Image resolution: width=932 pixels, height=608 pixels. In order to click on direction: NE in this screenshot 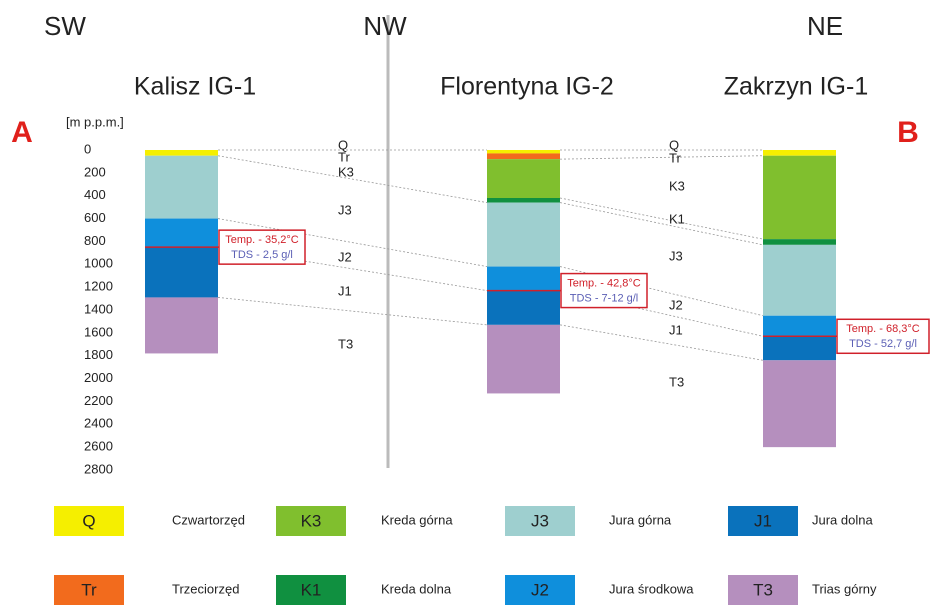, I will do `click(825, 26)`.